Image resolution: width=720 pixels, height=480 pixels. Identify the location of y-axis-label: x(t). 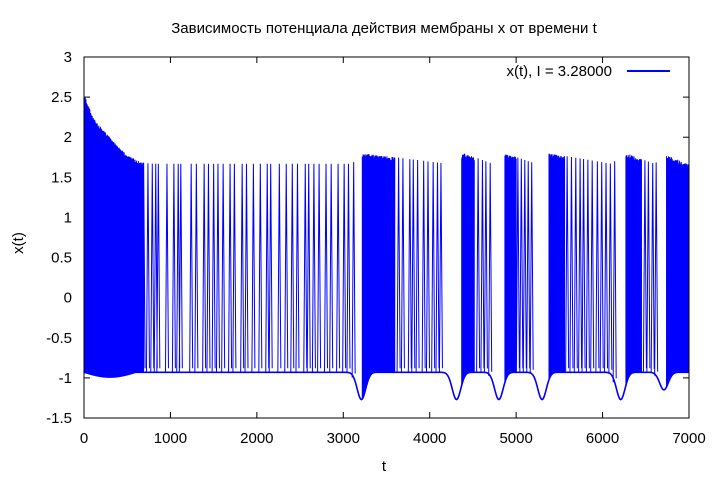
(18, 243).